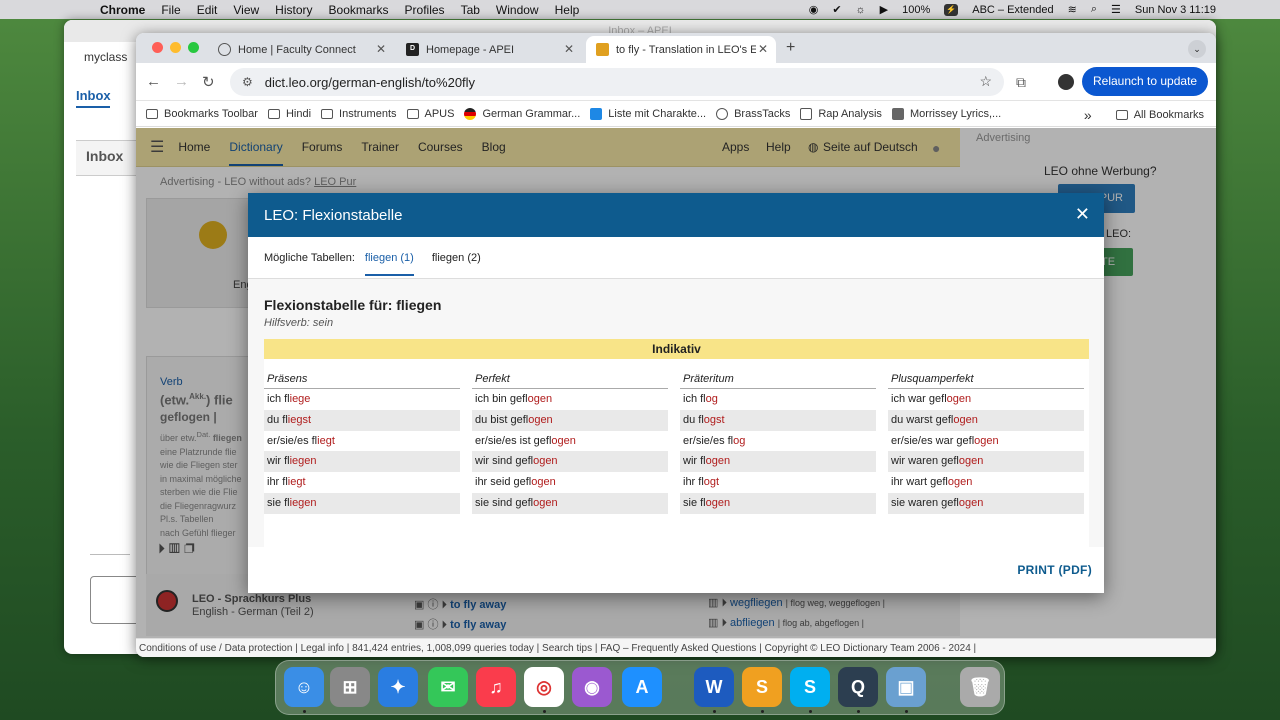  What do you see at coordinates (791, 47) in the screenshot?
I see `new-tab-plus-icon: +` at bounding box center [791, 47].